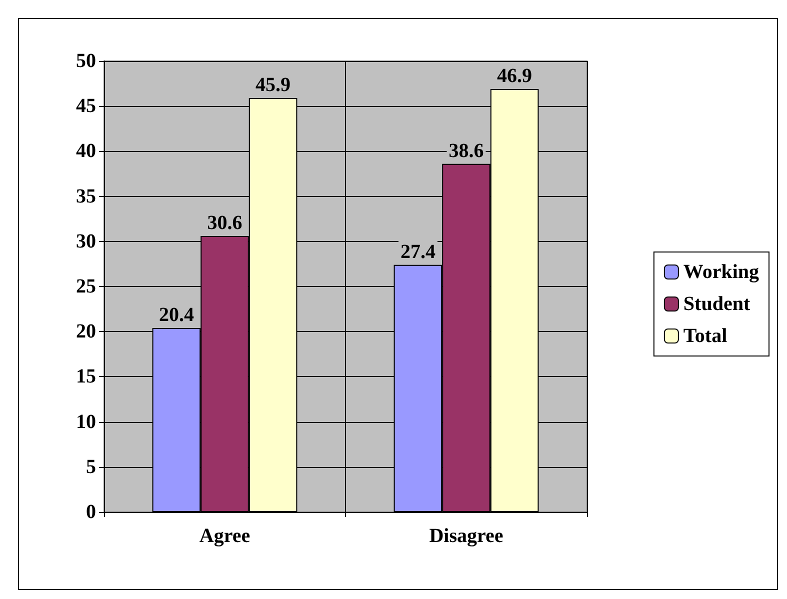  I want to click on data-label: 30.6, so click(224, 223).